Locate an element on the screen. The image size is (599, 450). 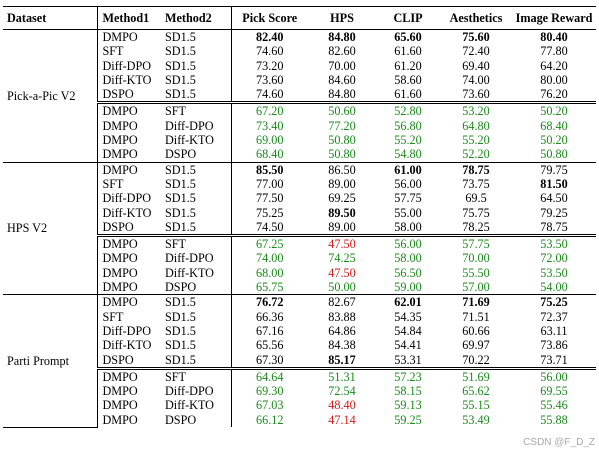
table-row: DMPO Diff-DPO 73.40 77.20 56.80 64.80 68.40 is located at coordinates (299, 126).